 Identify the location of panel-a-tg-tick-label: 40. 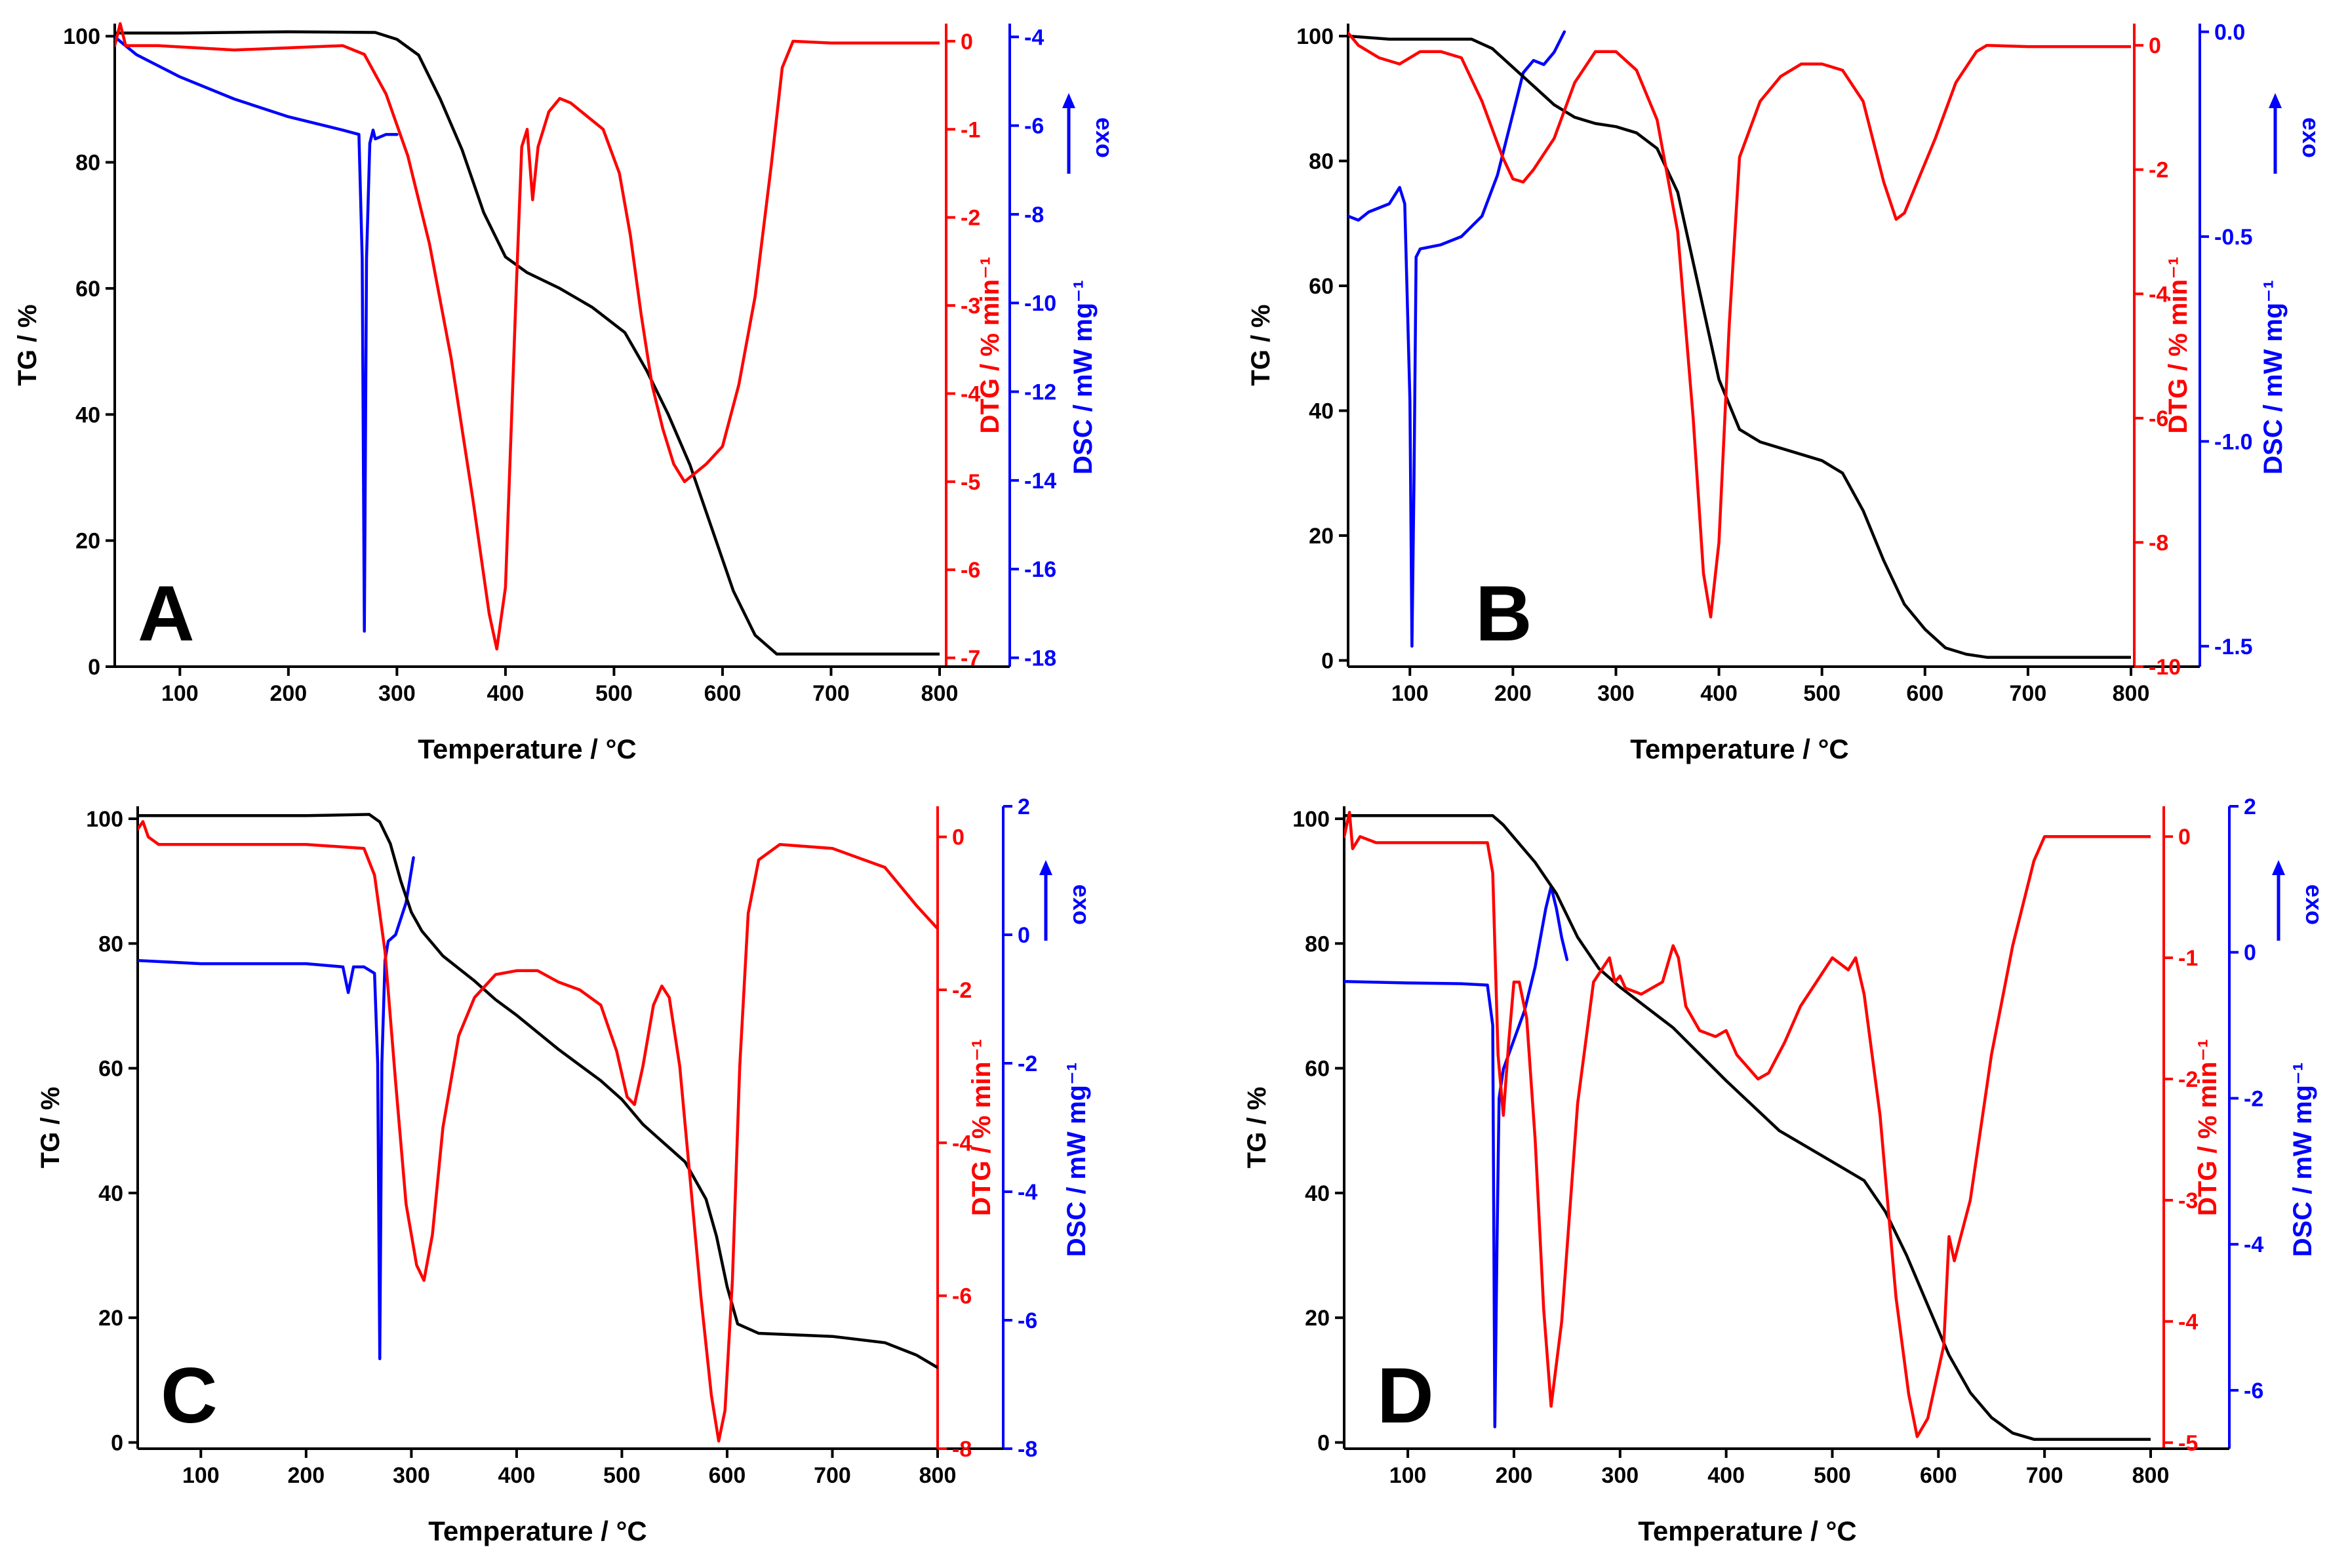
(87, 414).